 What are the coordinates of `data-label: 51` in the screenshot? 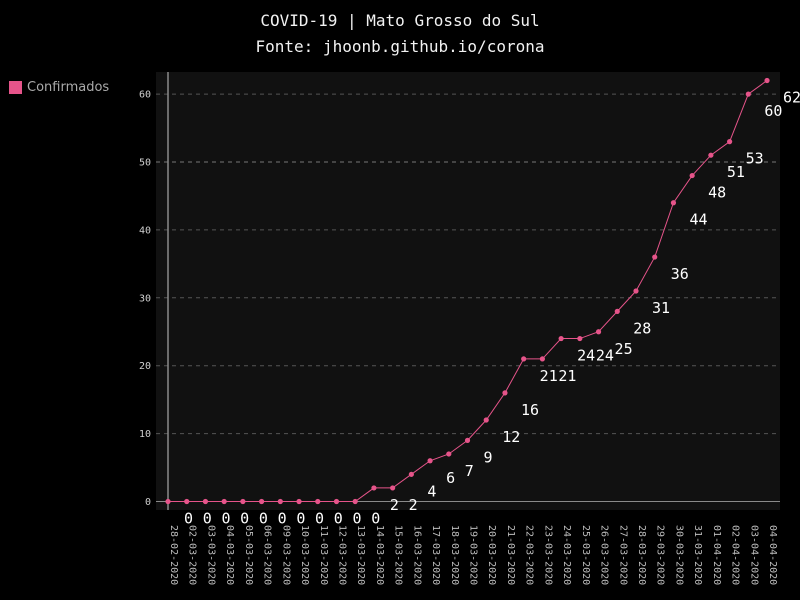 It's located at (736, 172).